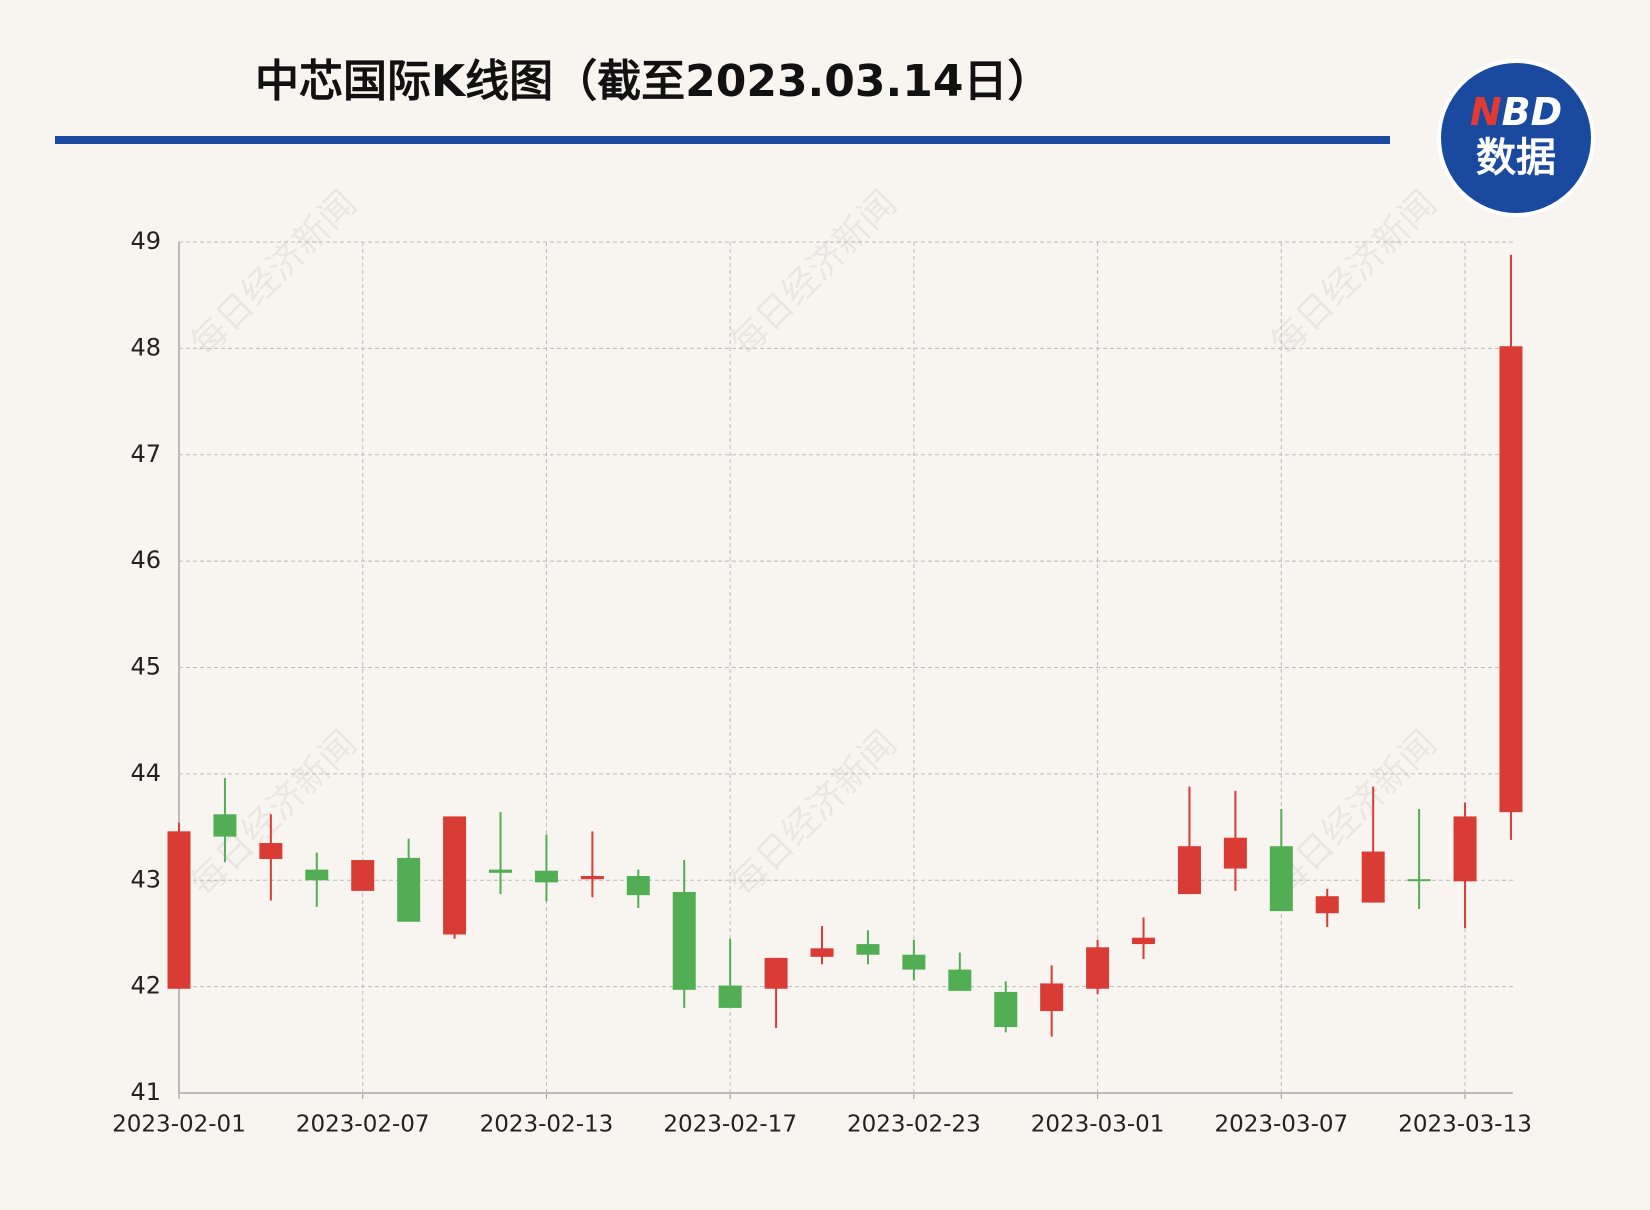 The image size is (1650, 1210). Describe the element at coordinates (1465, 1125) in the screenshot. I see `x-tick-label: 2023-03-13` at that location.